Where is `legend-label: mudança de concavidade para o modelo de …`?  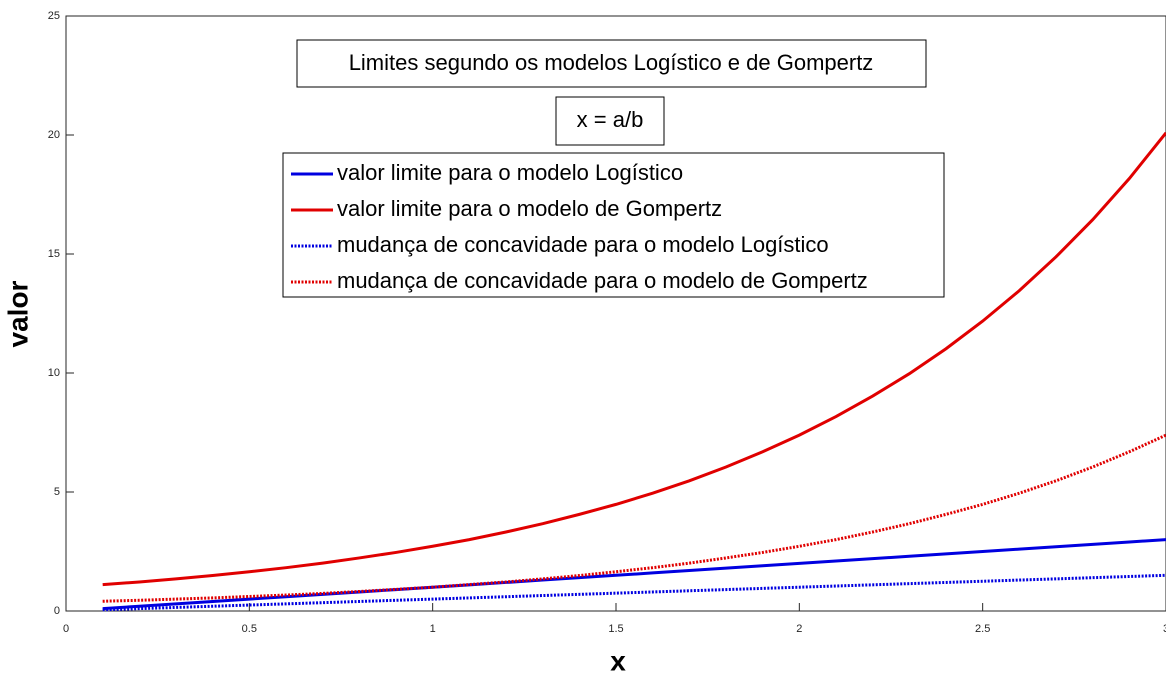 legend-label: mudança de concavidade para o modelo de … is located at coordinates (602, 280).